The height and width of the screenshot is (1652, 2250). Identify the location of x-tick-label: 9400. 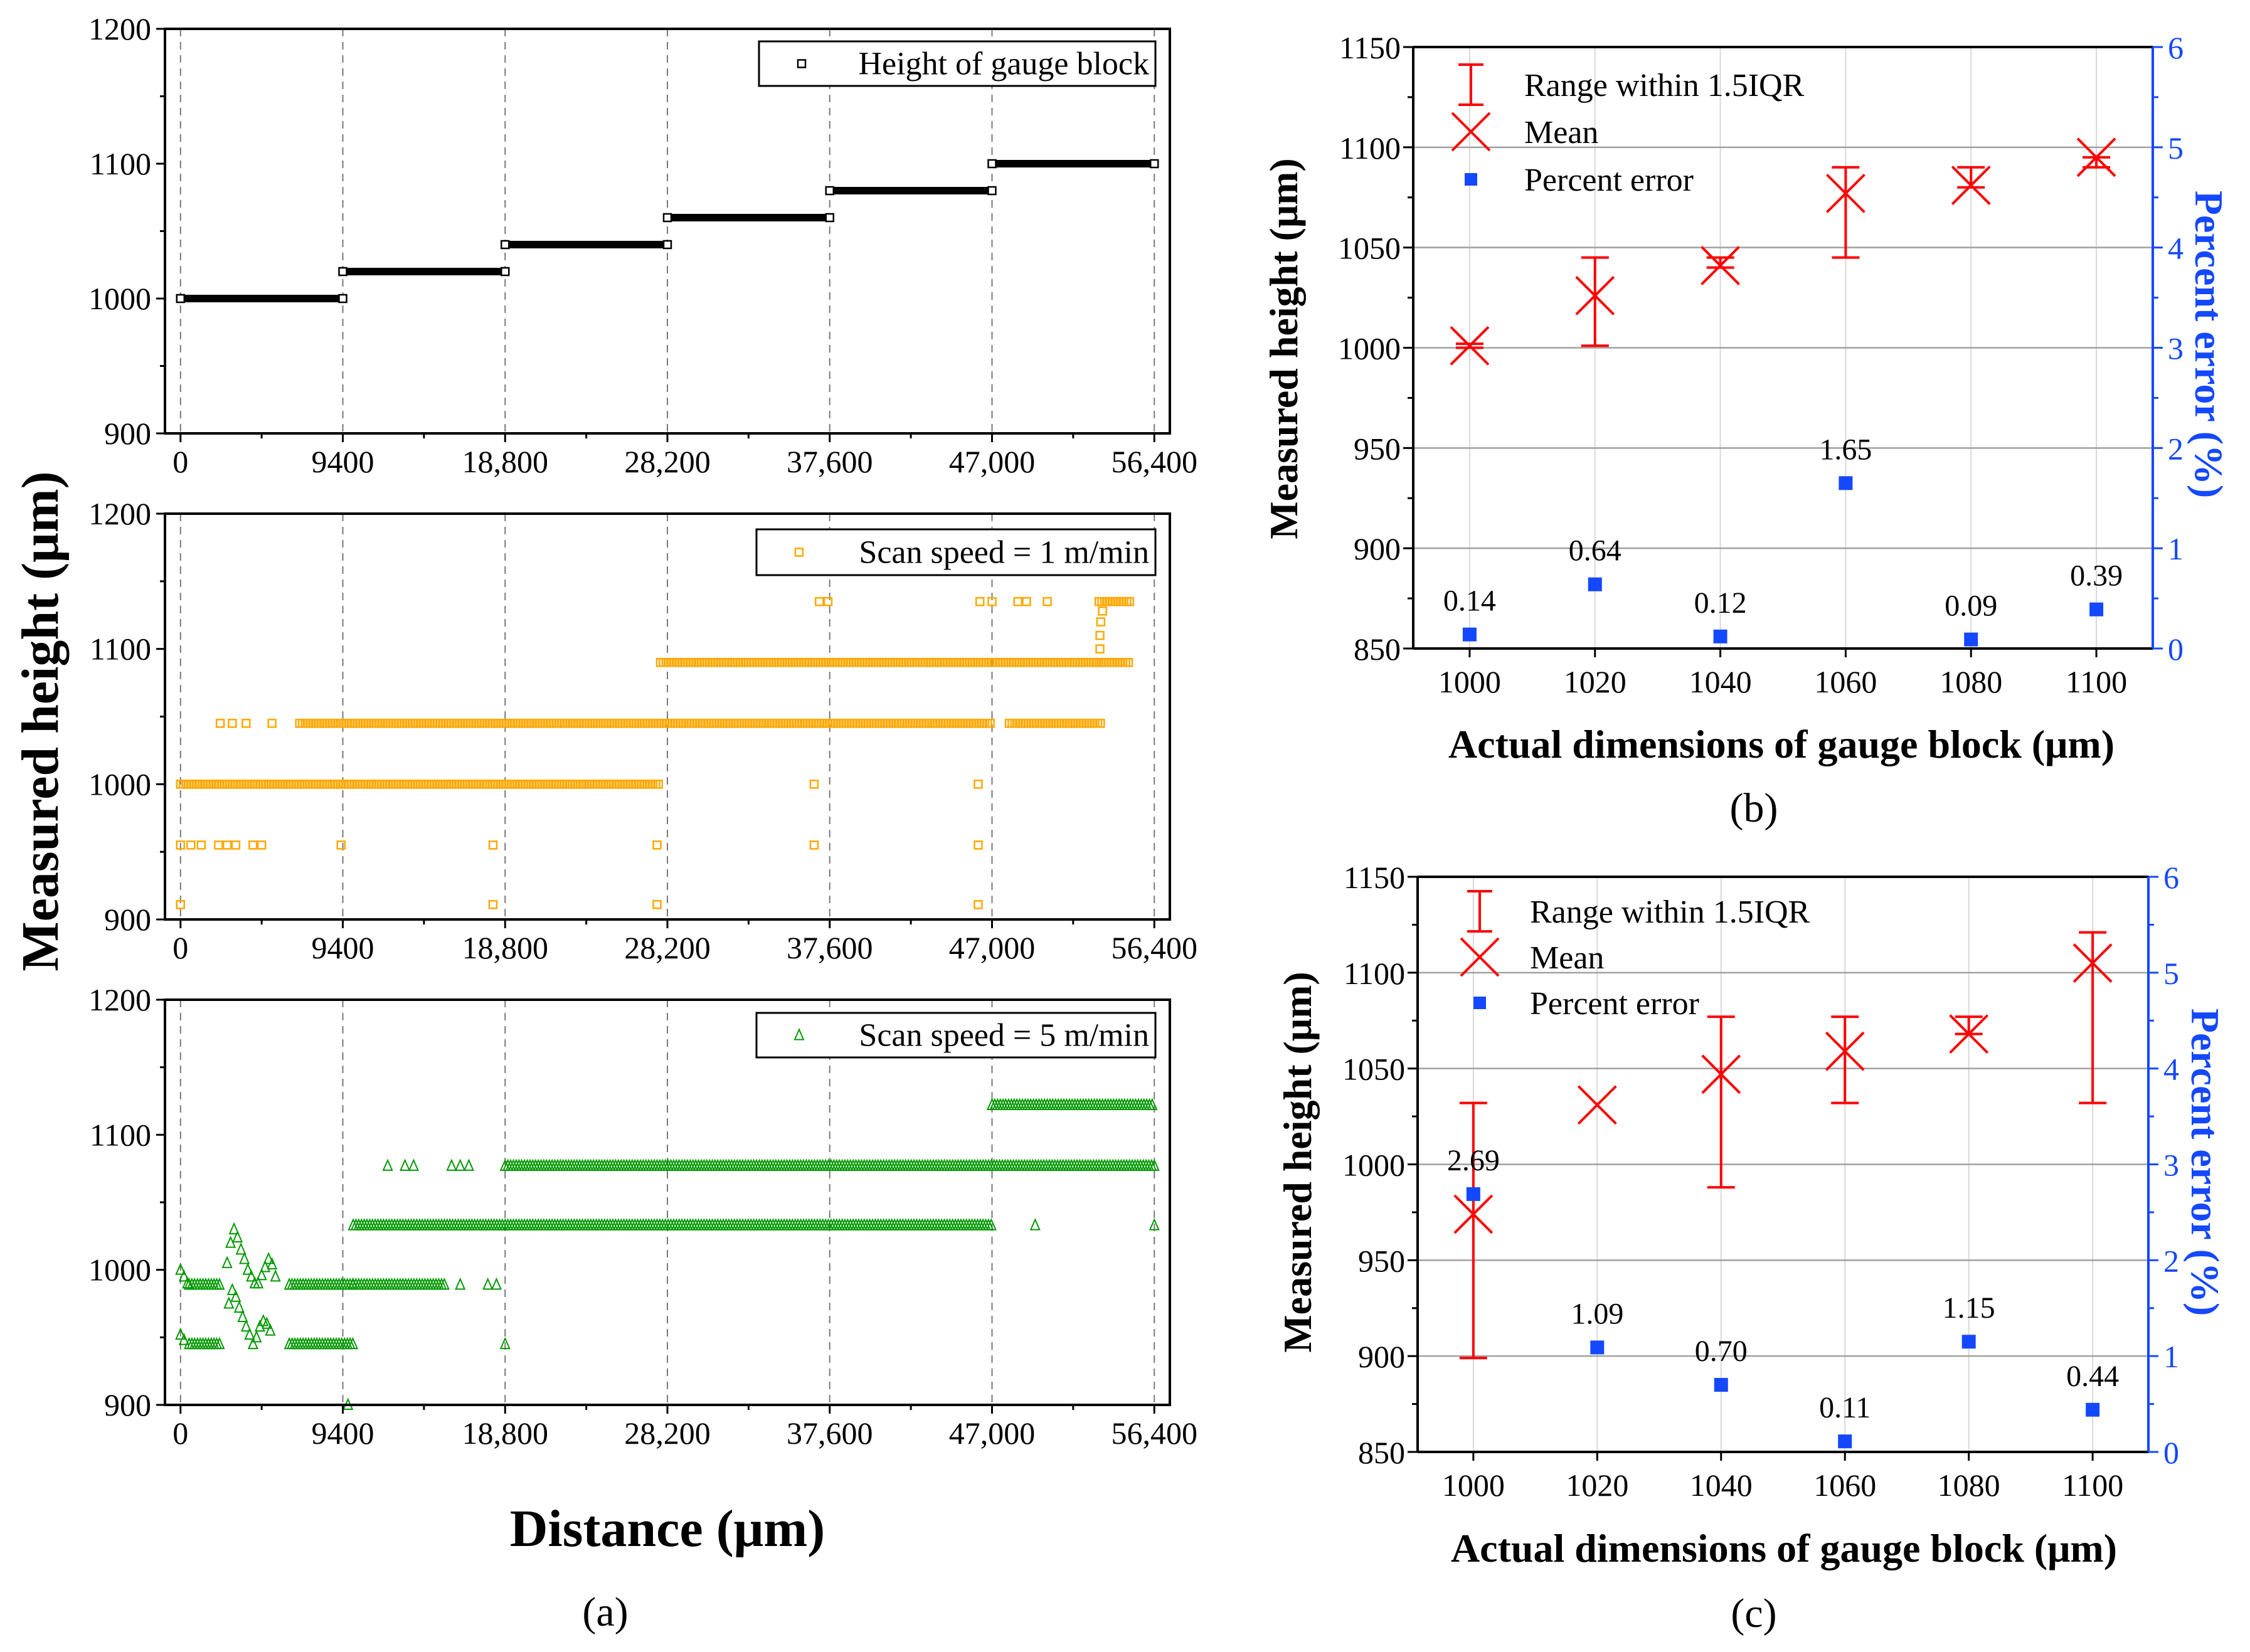
(343, 1433).